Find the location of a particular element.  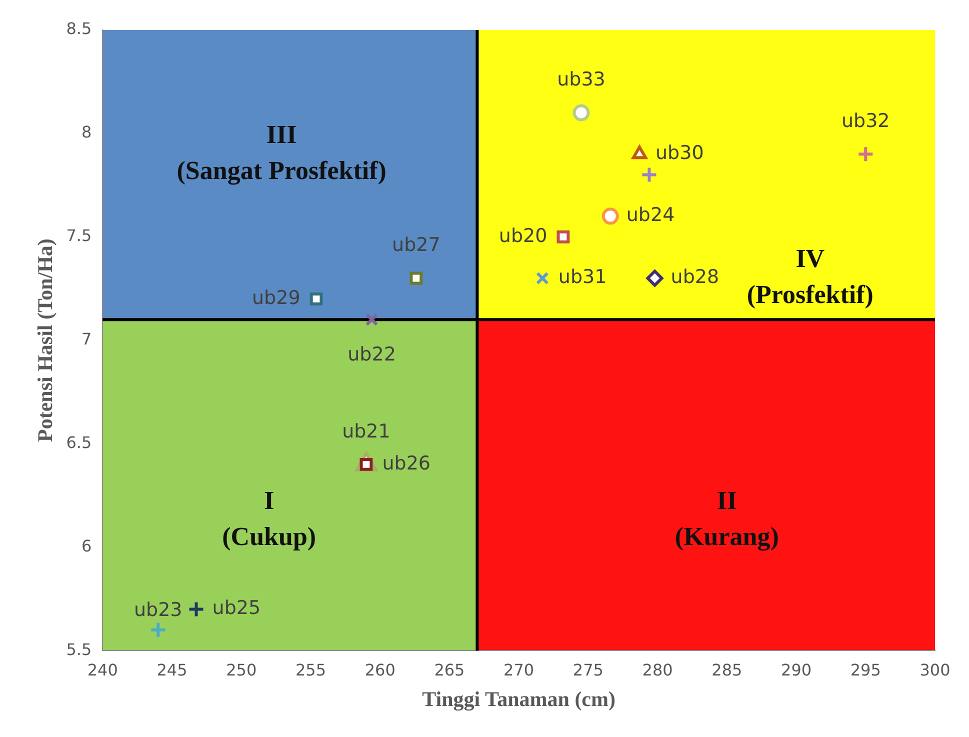

y-tick-label: 8 is located at coordinates (86, 132).